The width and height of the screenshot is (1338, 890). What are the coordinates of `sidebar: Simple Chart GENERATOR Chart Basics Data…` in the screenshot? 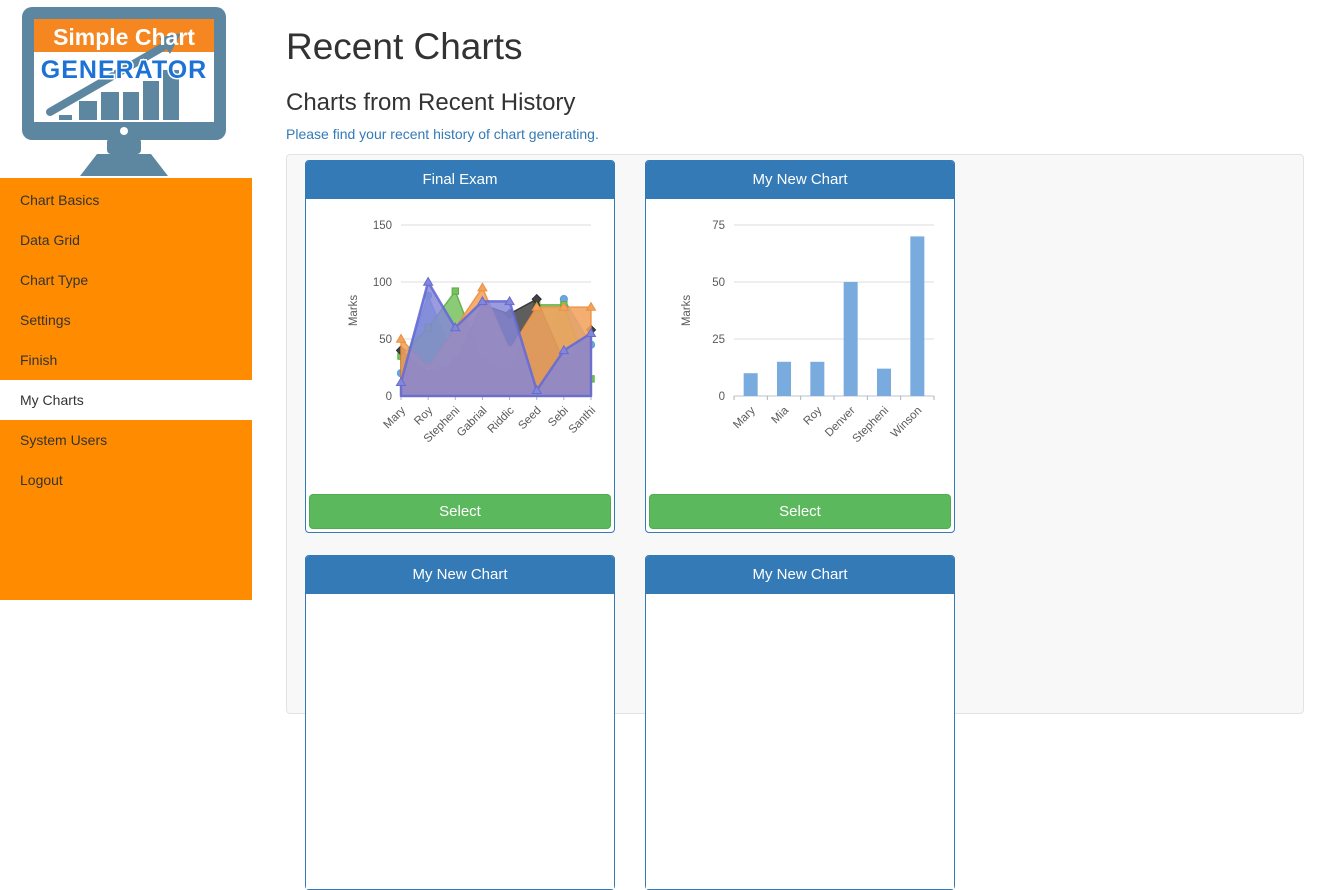 It's located at (126, 300).